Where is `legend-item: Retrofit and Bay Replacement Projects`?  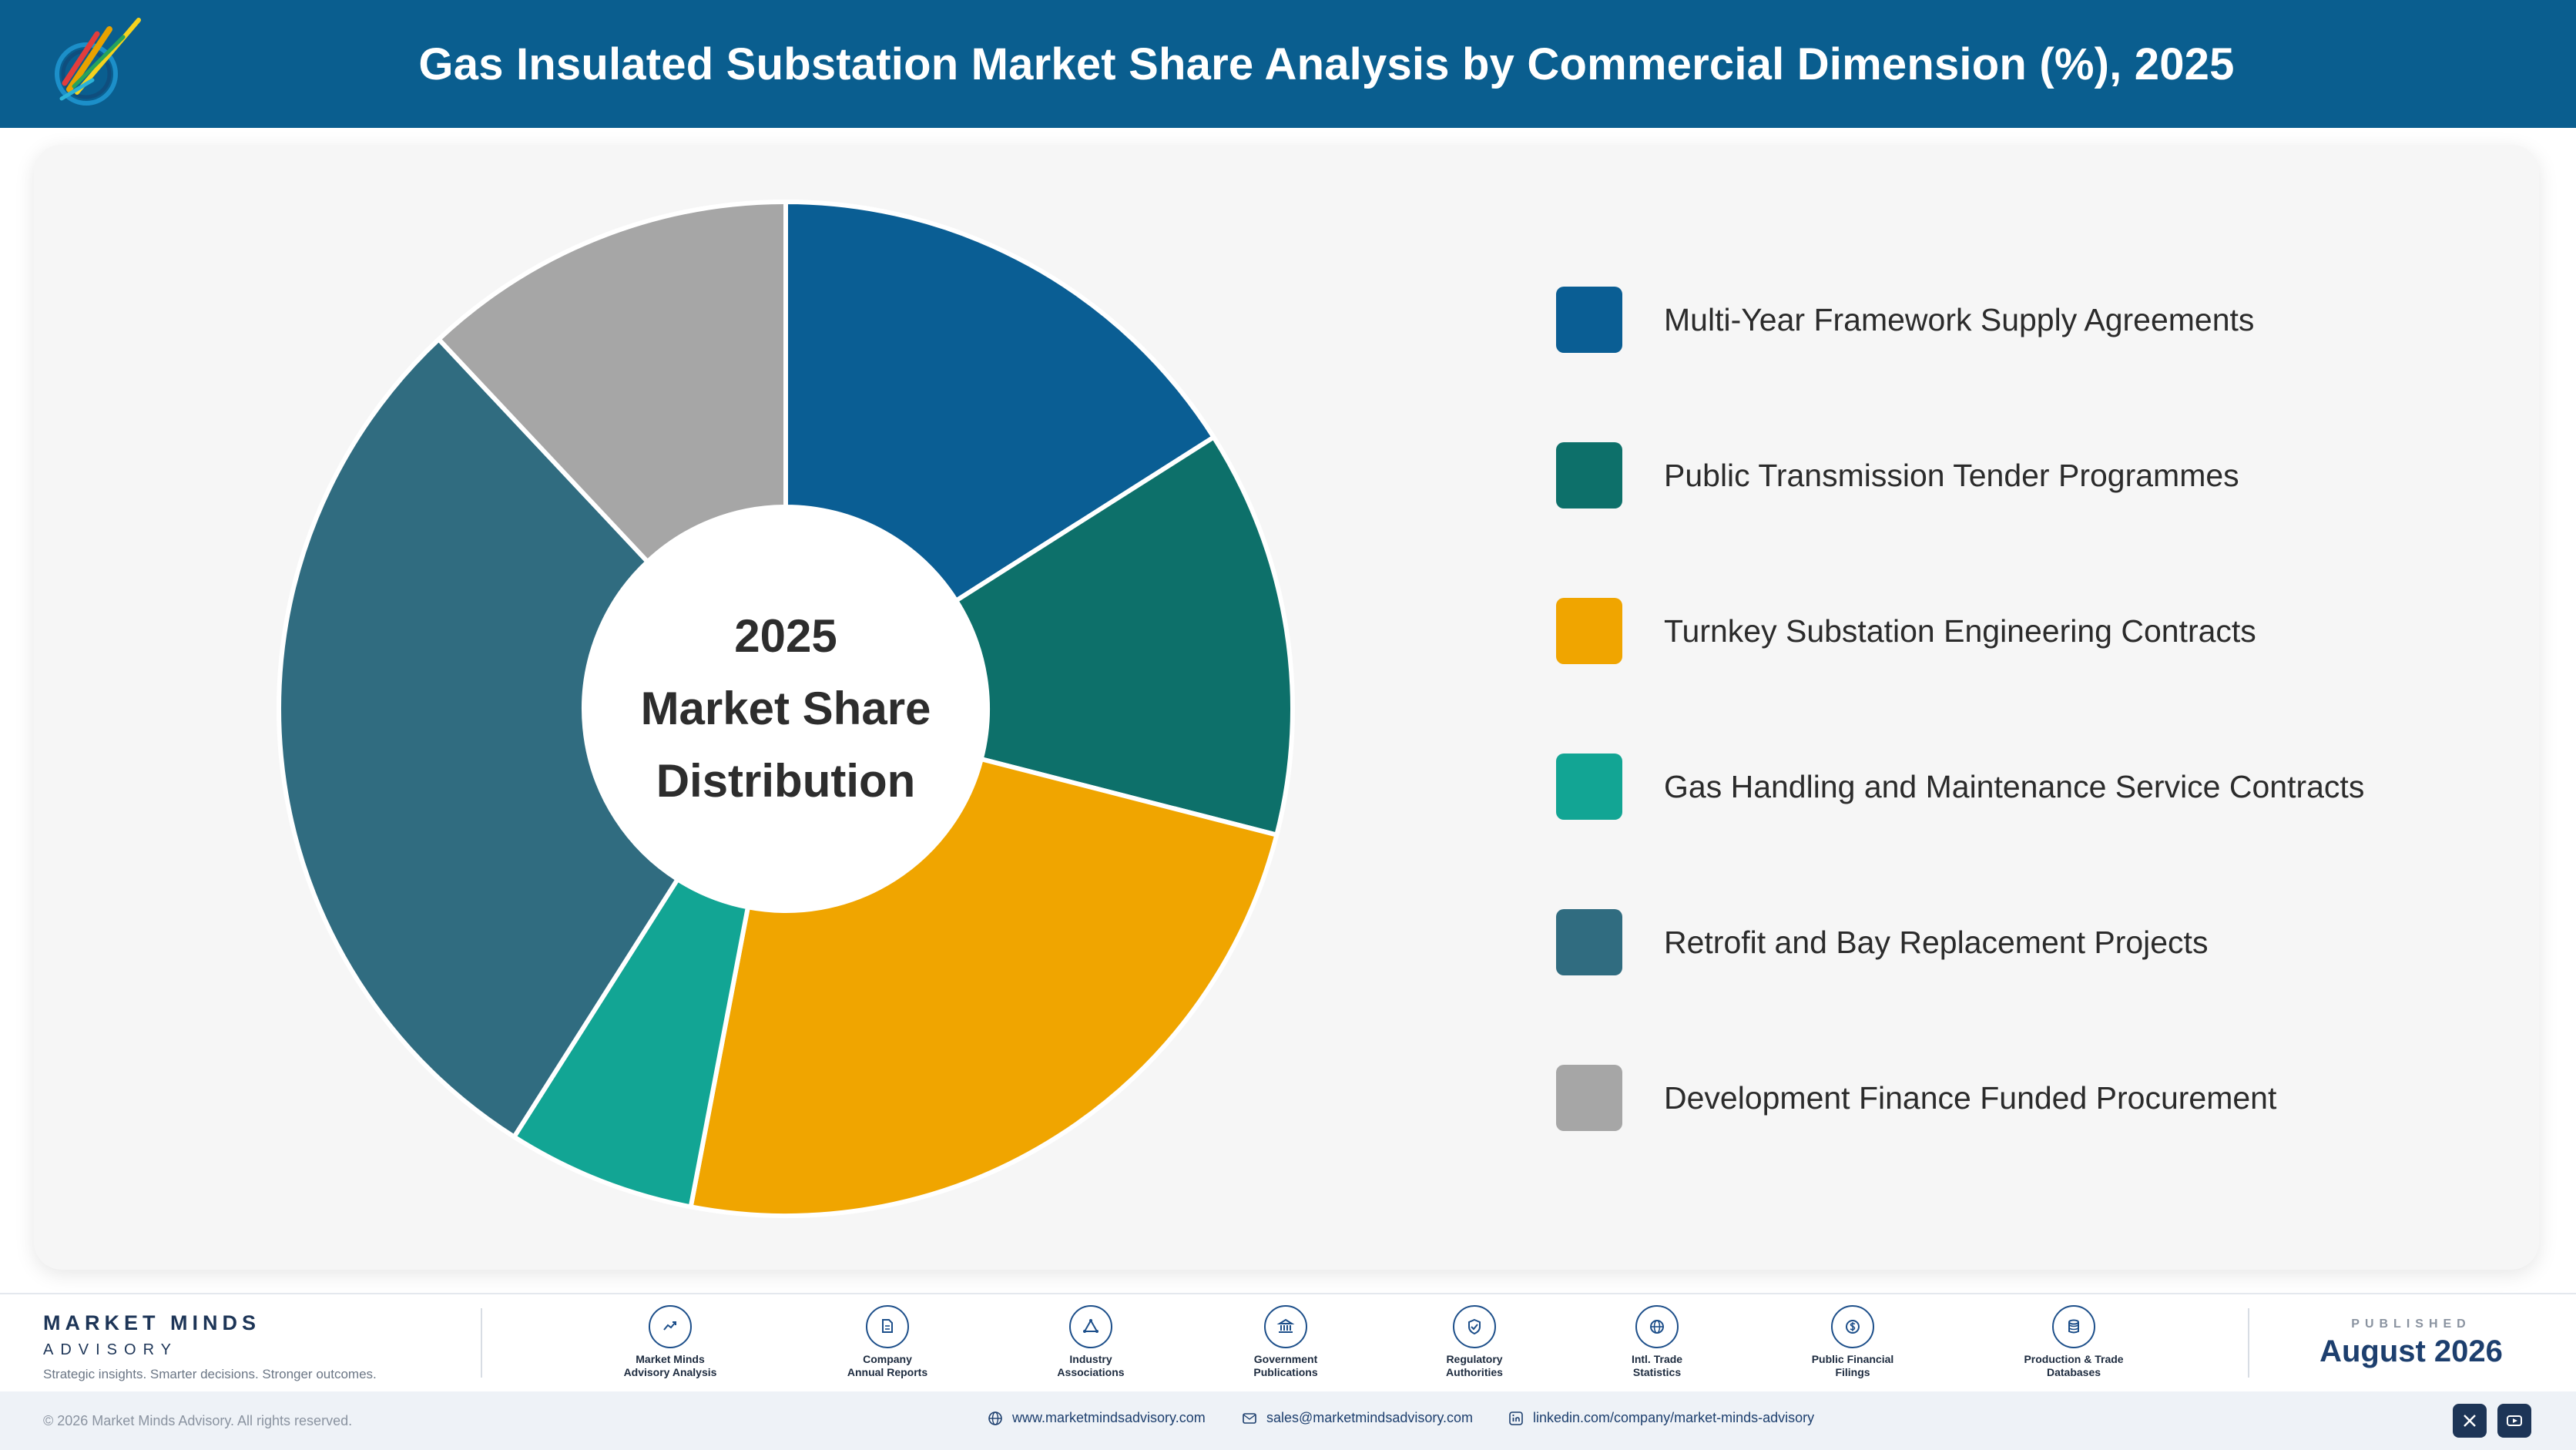
legend-item: Retrofit and Bay Replacement Projects is located at coordinates (2018, 942).